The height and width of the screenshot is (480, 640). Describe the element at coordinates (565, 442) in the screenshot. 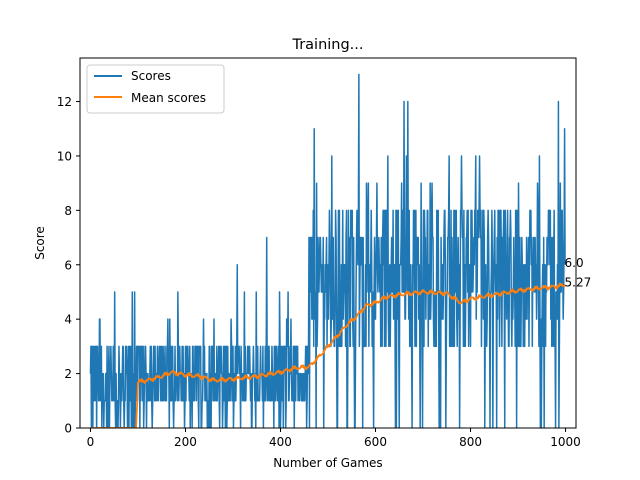

I see `x-tick-label: 1000` at that location.